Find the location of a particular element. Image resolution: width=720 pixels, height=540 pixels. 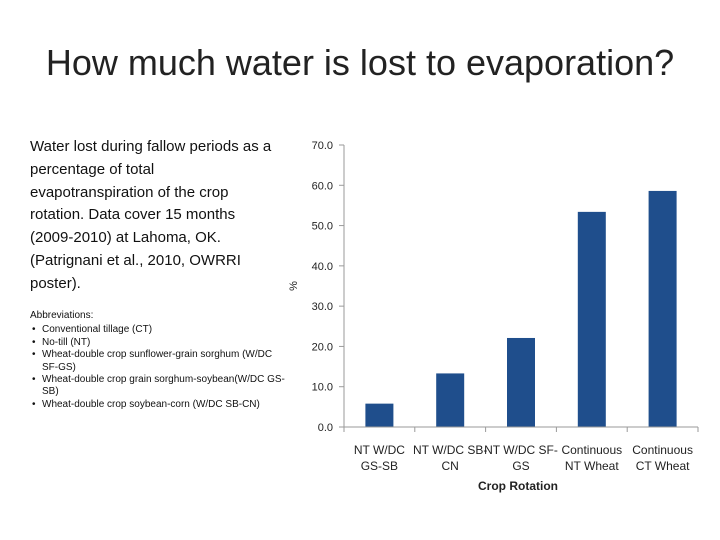

abbreviation-item: Conventional tillage (CT) is located at coordinates (160, 330).